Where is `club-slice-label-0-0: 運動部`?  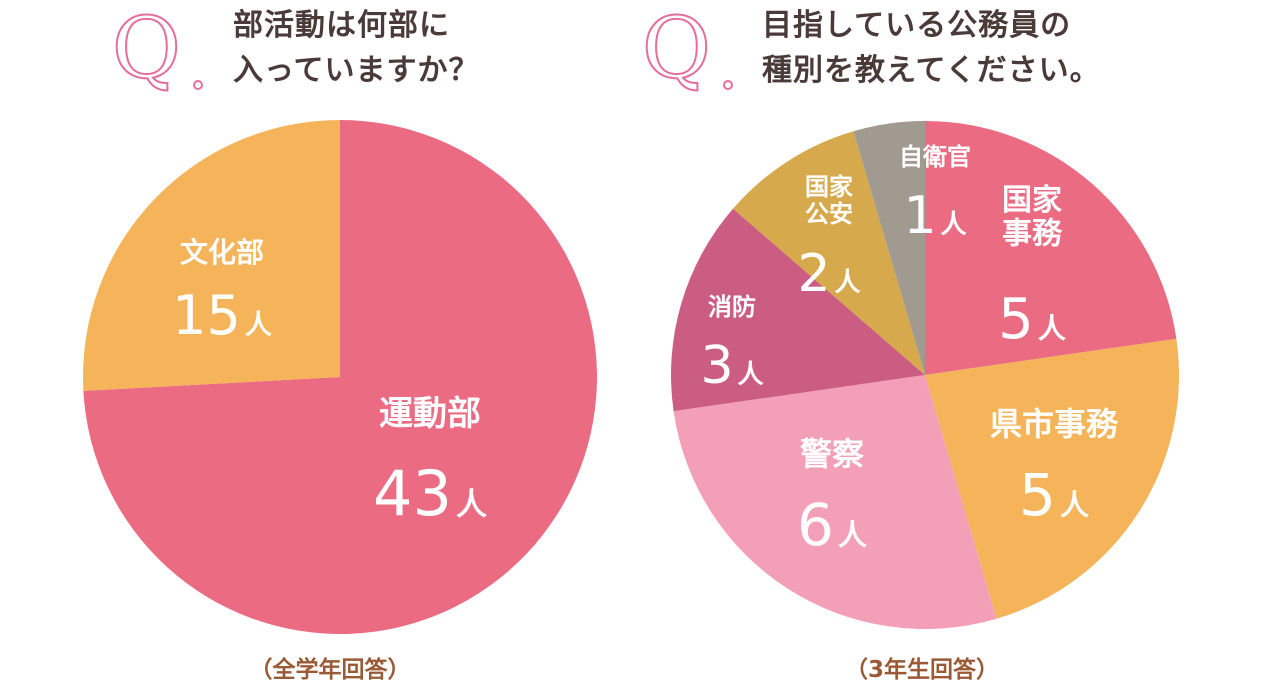 club-slice-label-0-0: 運動部 is located at coordinates (430, 414).